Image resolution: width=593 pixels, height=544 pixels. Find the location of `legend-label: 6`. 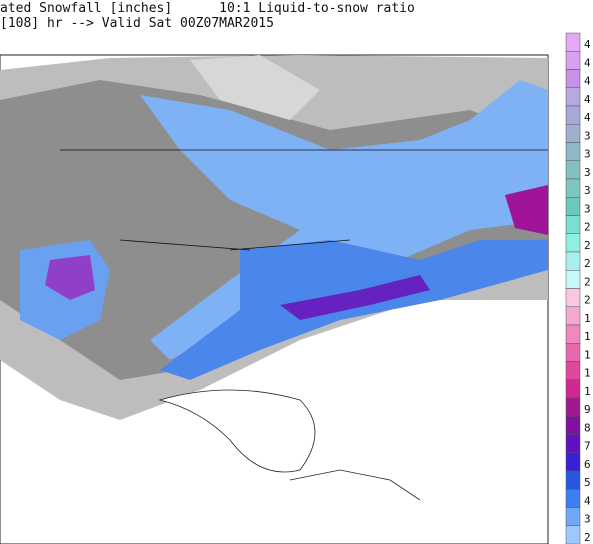

legend-label: 6 is located at coordinates (587, 464).